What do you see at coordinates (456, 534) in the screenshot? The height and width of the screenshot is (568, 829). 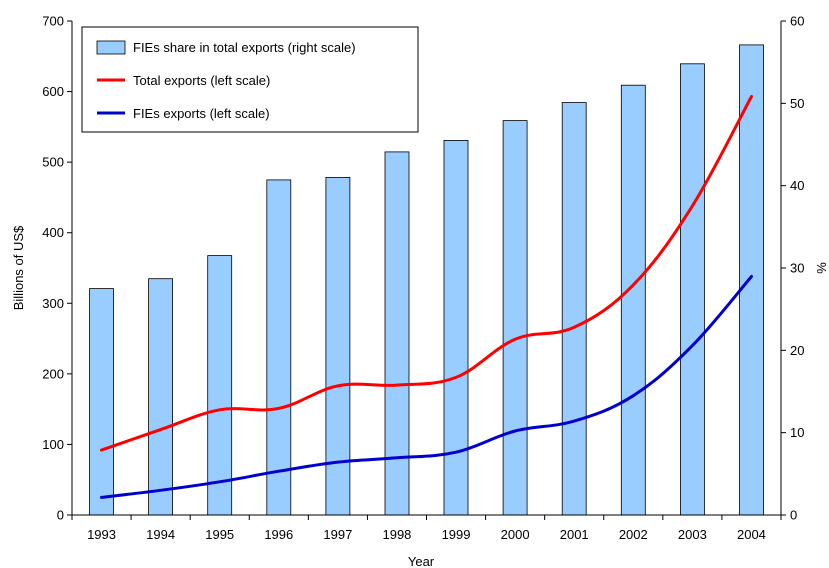 I see `x-tick-label: 1999` at bounding box center [456, 534].